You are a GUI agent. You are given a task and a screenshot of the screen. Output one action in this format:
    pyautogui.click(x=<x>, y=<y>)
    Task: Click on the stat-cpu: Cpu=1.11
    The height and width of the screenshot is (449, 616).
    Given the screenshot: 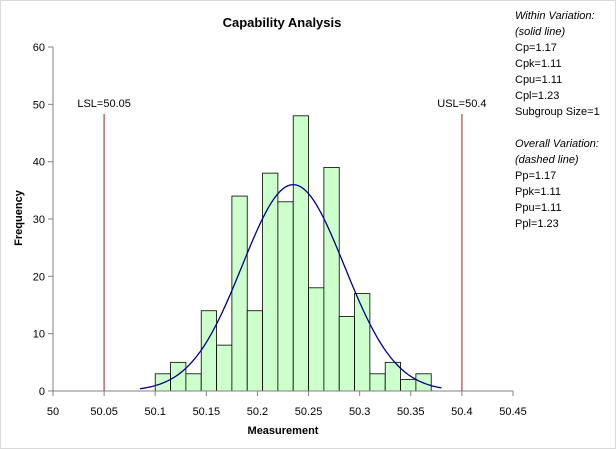 What is the action you would take?
    pyautogui.click(x=539, y=80)
    